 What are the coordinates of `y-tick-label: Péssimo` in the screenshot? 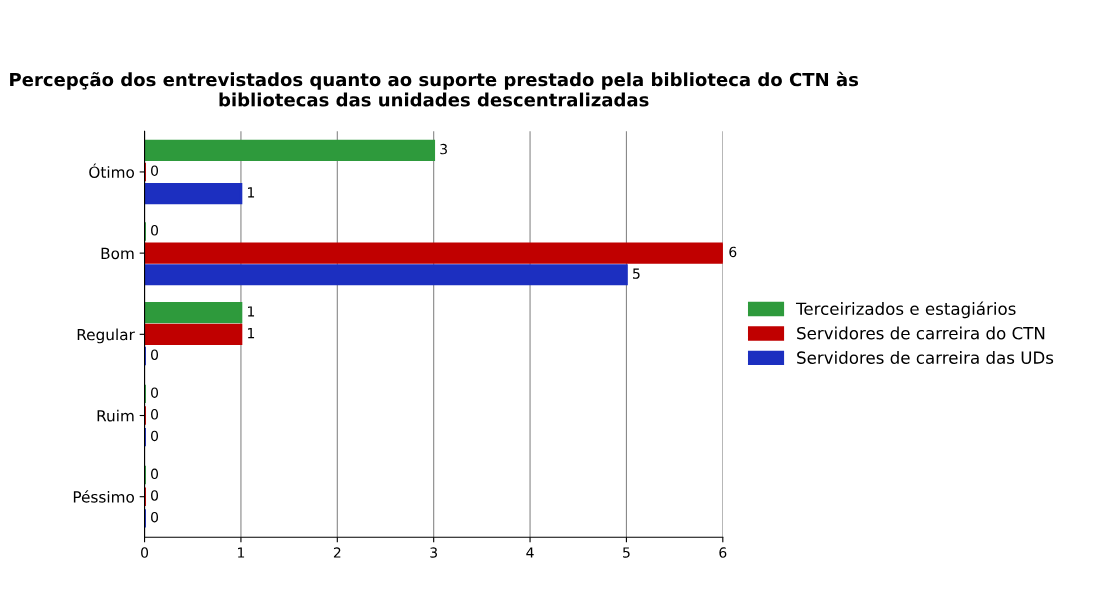 It's located at (103, 496).